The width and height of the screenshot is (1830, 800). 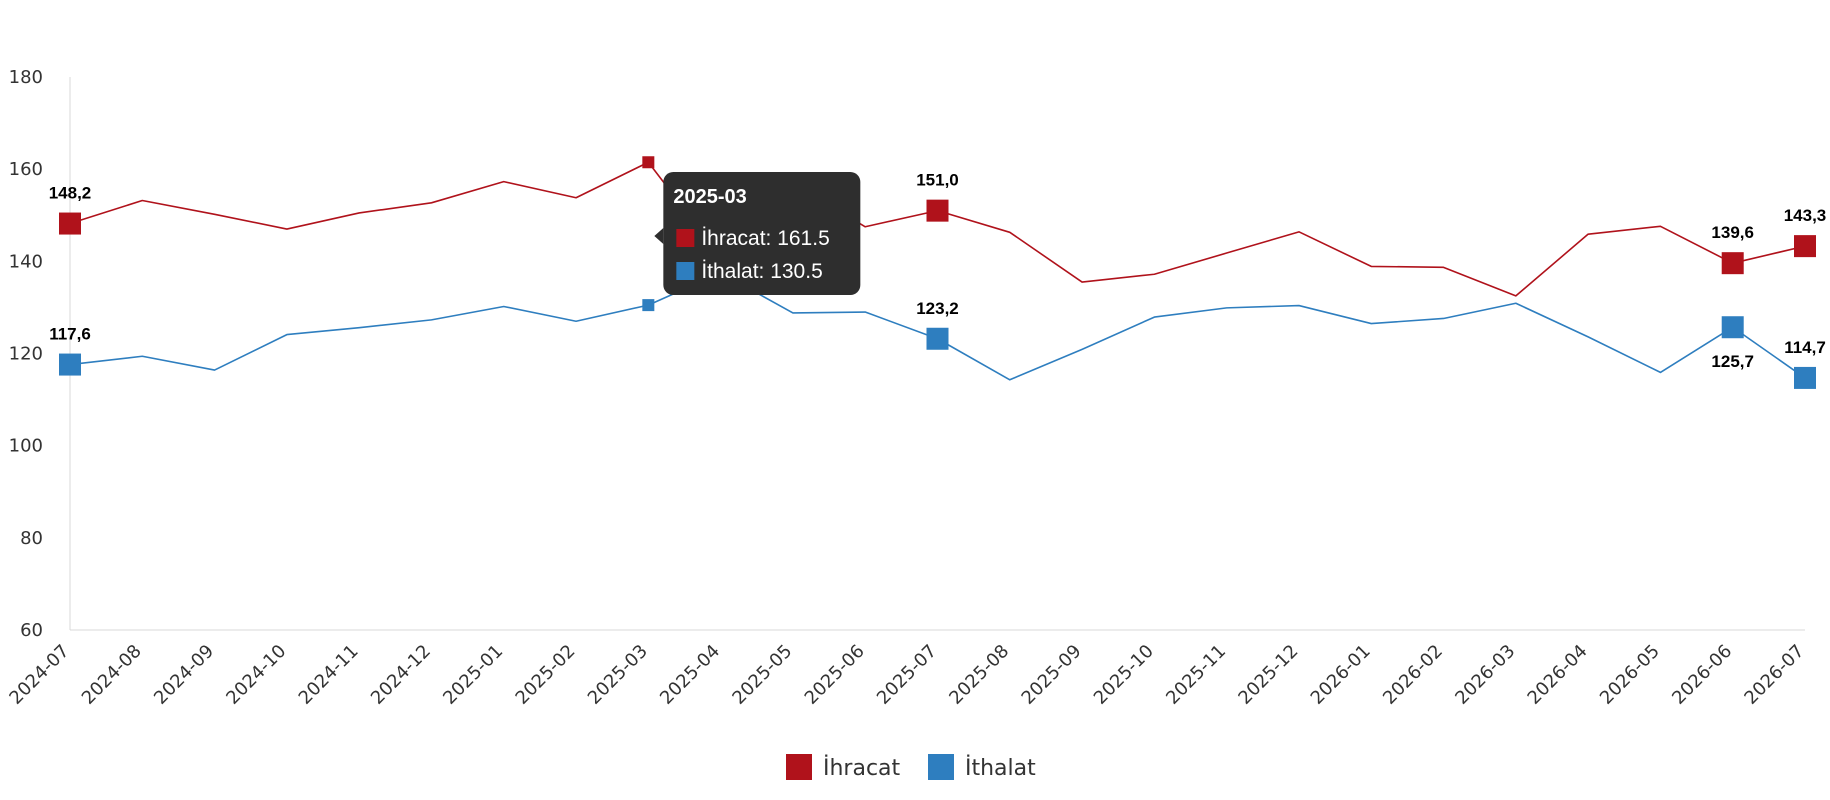 What do you see at coordinates (659, 236) in the screenshot?
I see `tooltip-pointer` at bounding box center [659, 236].